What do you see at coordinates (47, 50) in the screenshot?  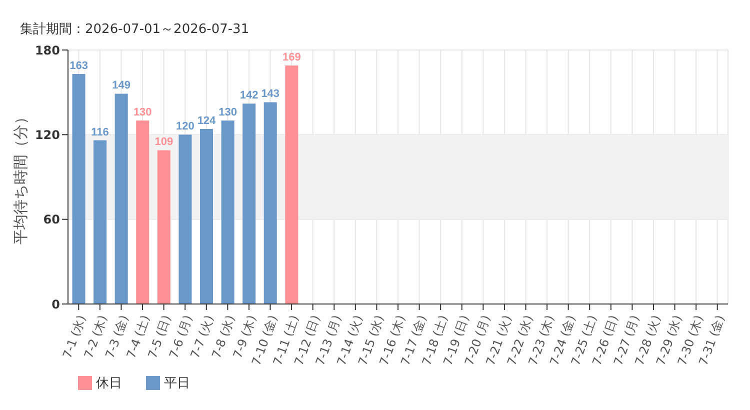 I see `y-tick-label: 180` at bounding box center [47, 50].